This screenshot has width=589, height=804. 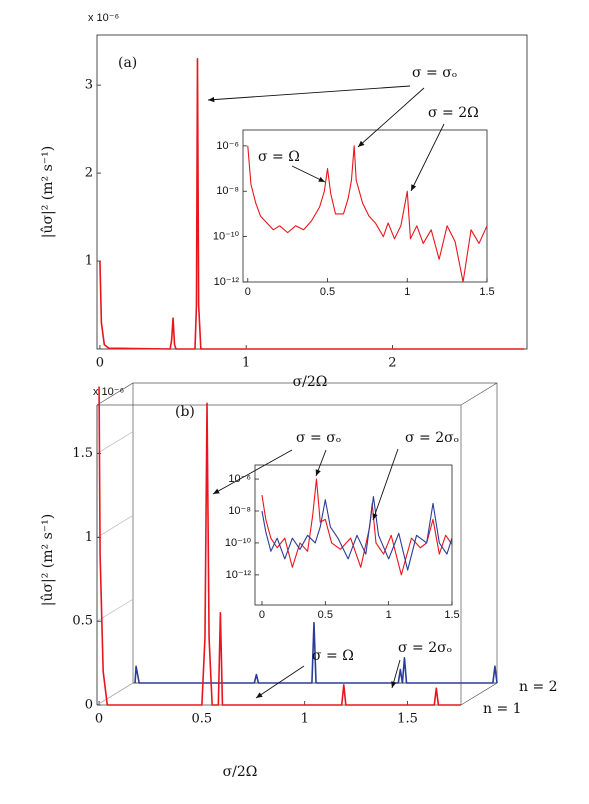 What do you see at coordinates (127, 63) in the screenshot?
I see `panel-label: (a)` at bounding box center [127, 63].